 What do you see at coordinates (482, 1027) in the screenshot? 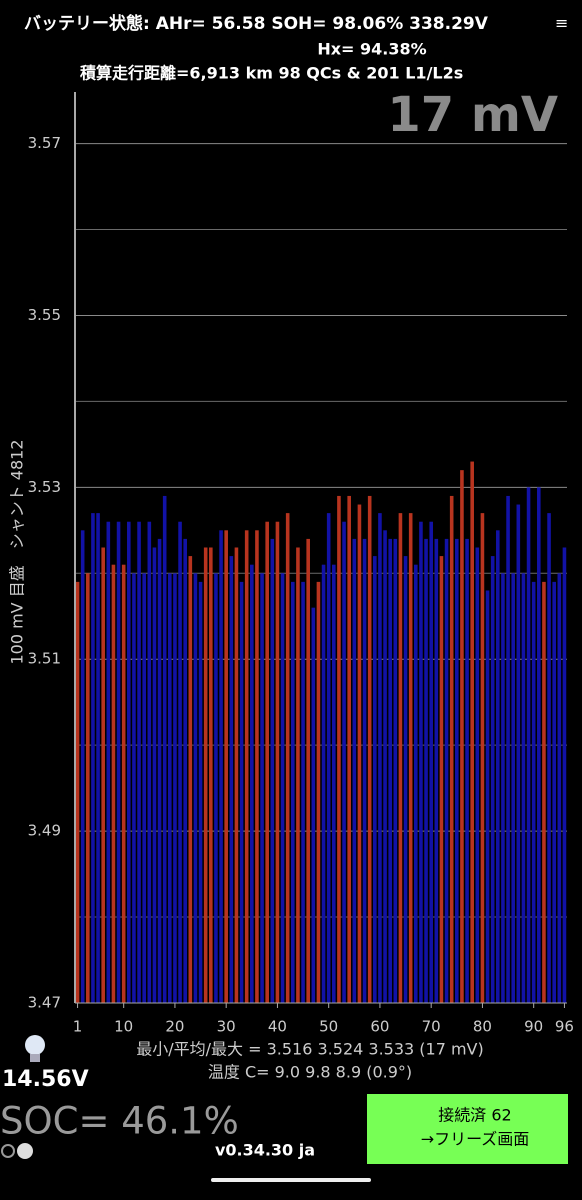
I see `x-tick-label: 80` at bounding box center [482, 1027].